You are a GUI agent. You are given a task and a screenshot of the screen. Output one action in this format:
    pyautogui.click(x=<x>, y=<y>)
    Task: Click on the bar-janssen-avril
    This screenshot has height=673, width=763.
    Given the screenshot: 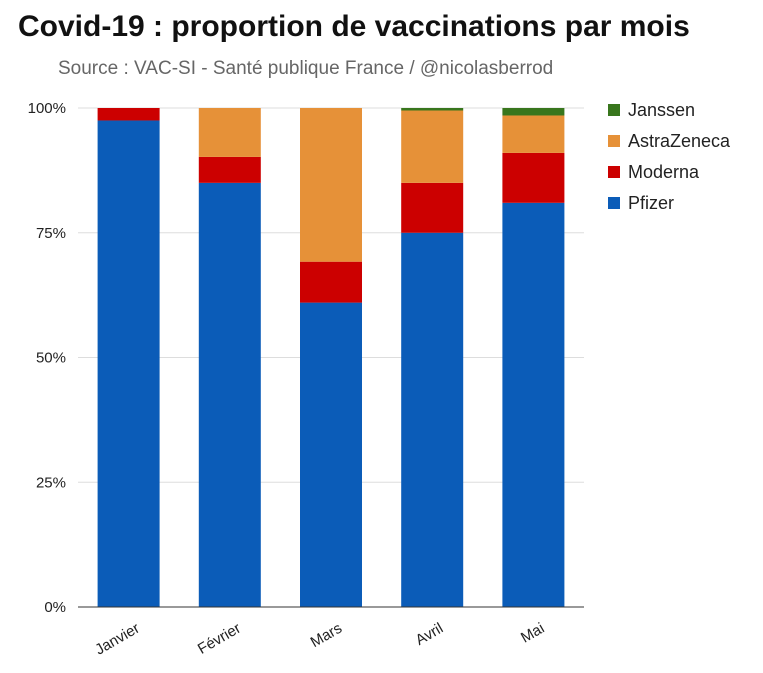 What is the action you would take?
    pyautogui.click(x=432, y=109)
    